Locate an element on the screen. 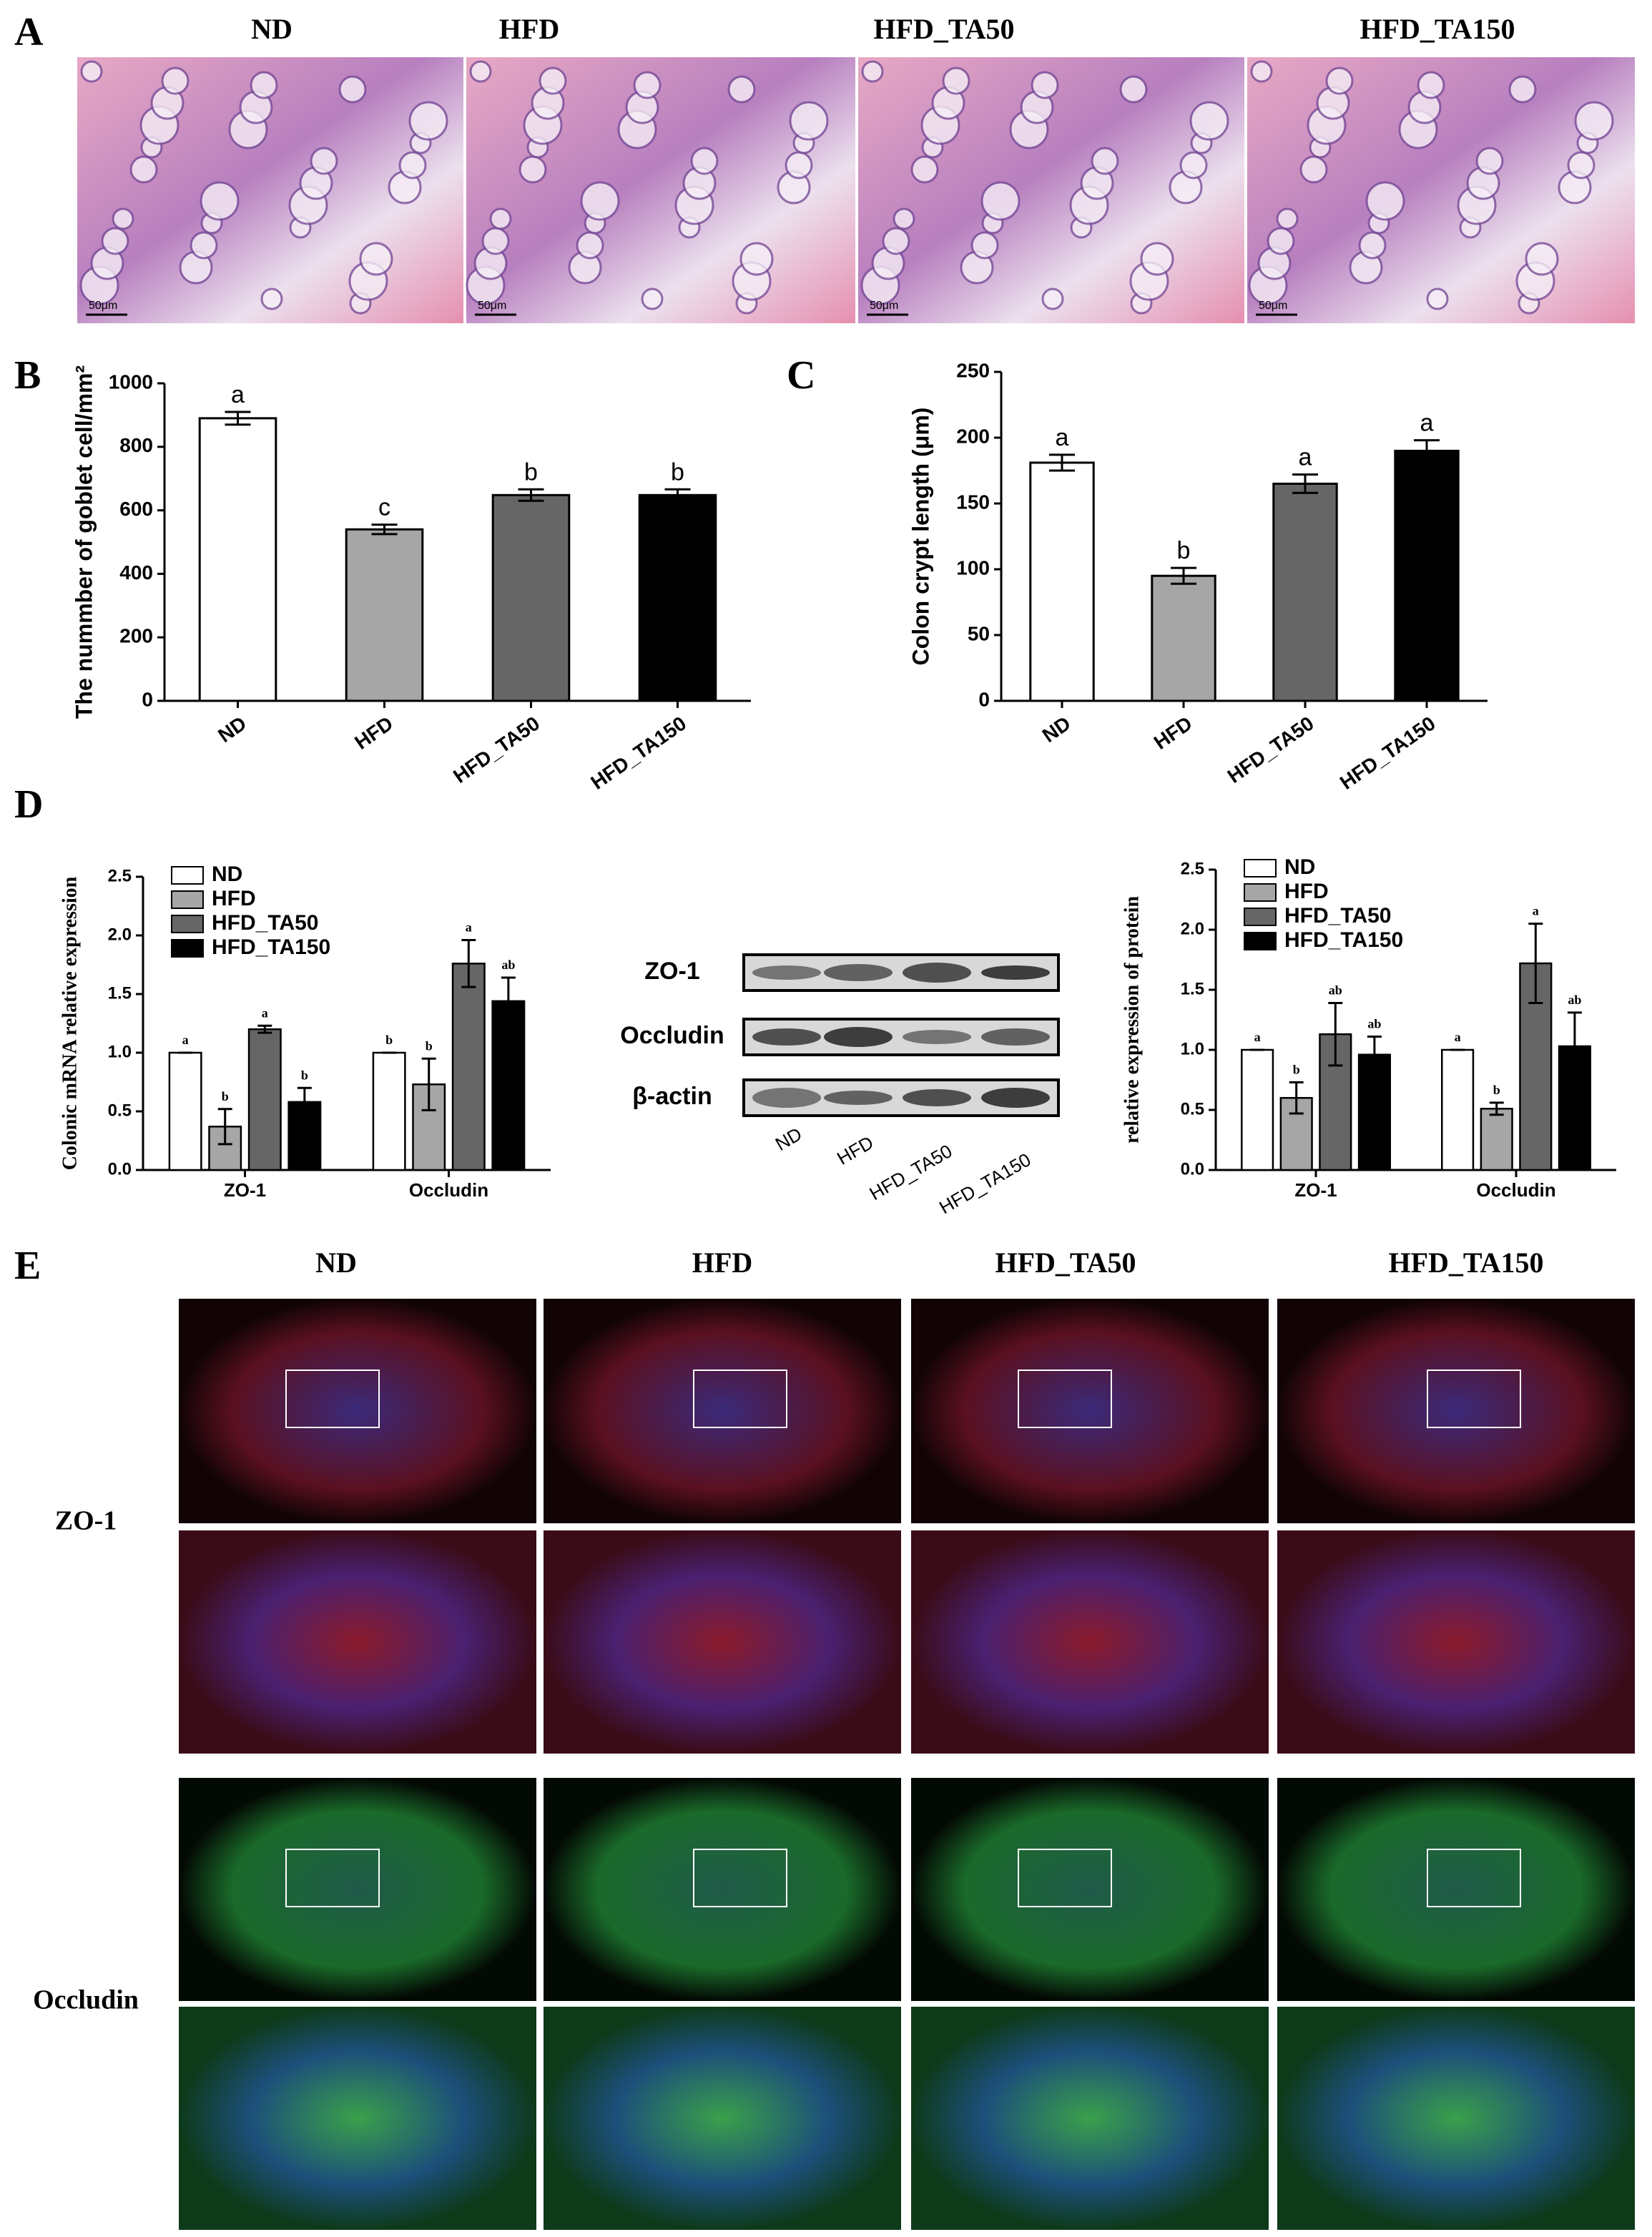 This screenshot has height=2237, width=1652. x-tick-label: ZO-1 is located at coordinates (1315, 1190).